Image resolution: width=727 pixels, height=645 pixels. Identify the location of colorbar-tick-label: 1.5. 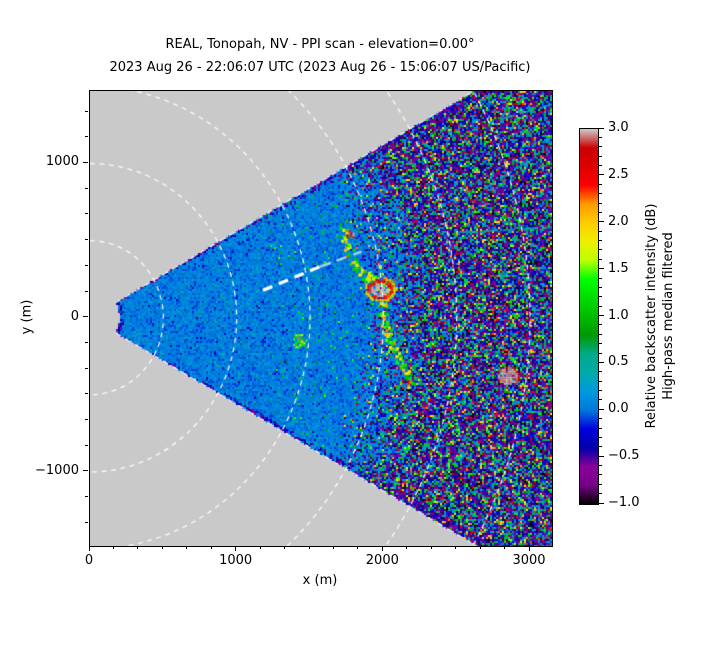
(618, 268).